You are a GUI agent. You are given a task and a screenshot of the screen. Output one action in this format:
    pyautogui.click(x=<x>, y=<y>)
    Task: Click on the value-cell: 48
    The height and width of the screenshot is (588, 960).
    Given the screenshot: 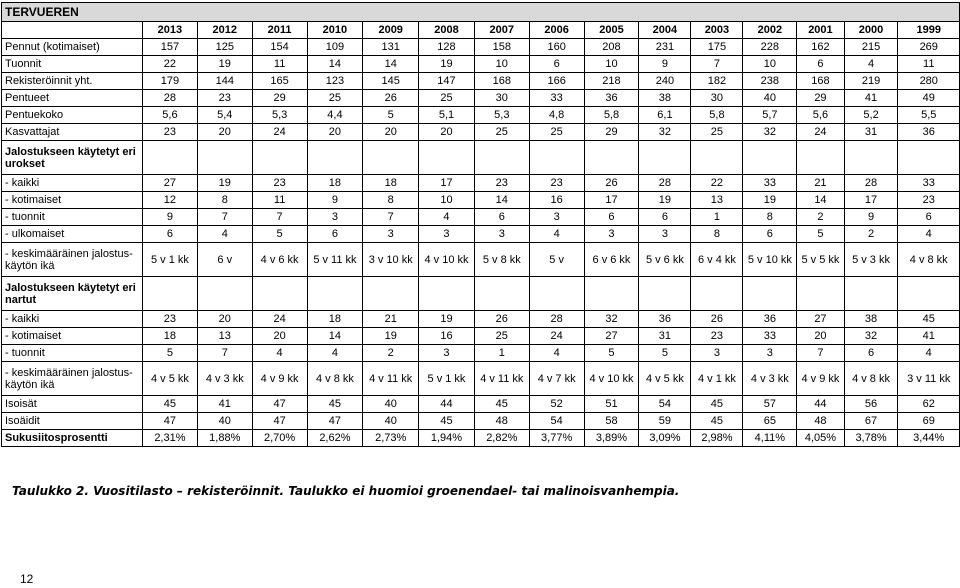 What is the action you would take?
    pyautogui.click(x=501, y=421)
    